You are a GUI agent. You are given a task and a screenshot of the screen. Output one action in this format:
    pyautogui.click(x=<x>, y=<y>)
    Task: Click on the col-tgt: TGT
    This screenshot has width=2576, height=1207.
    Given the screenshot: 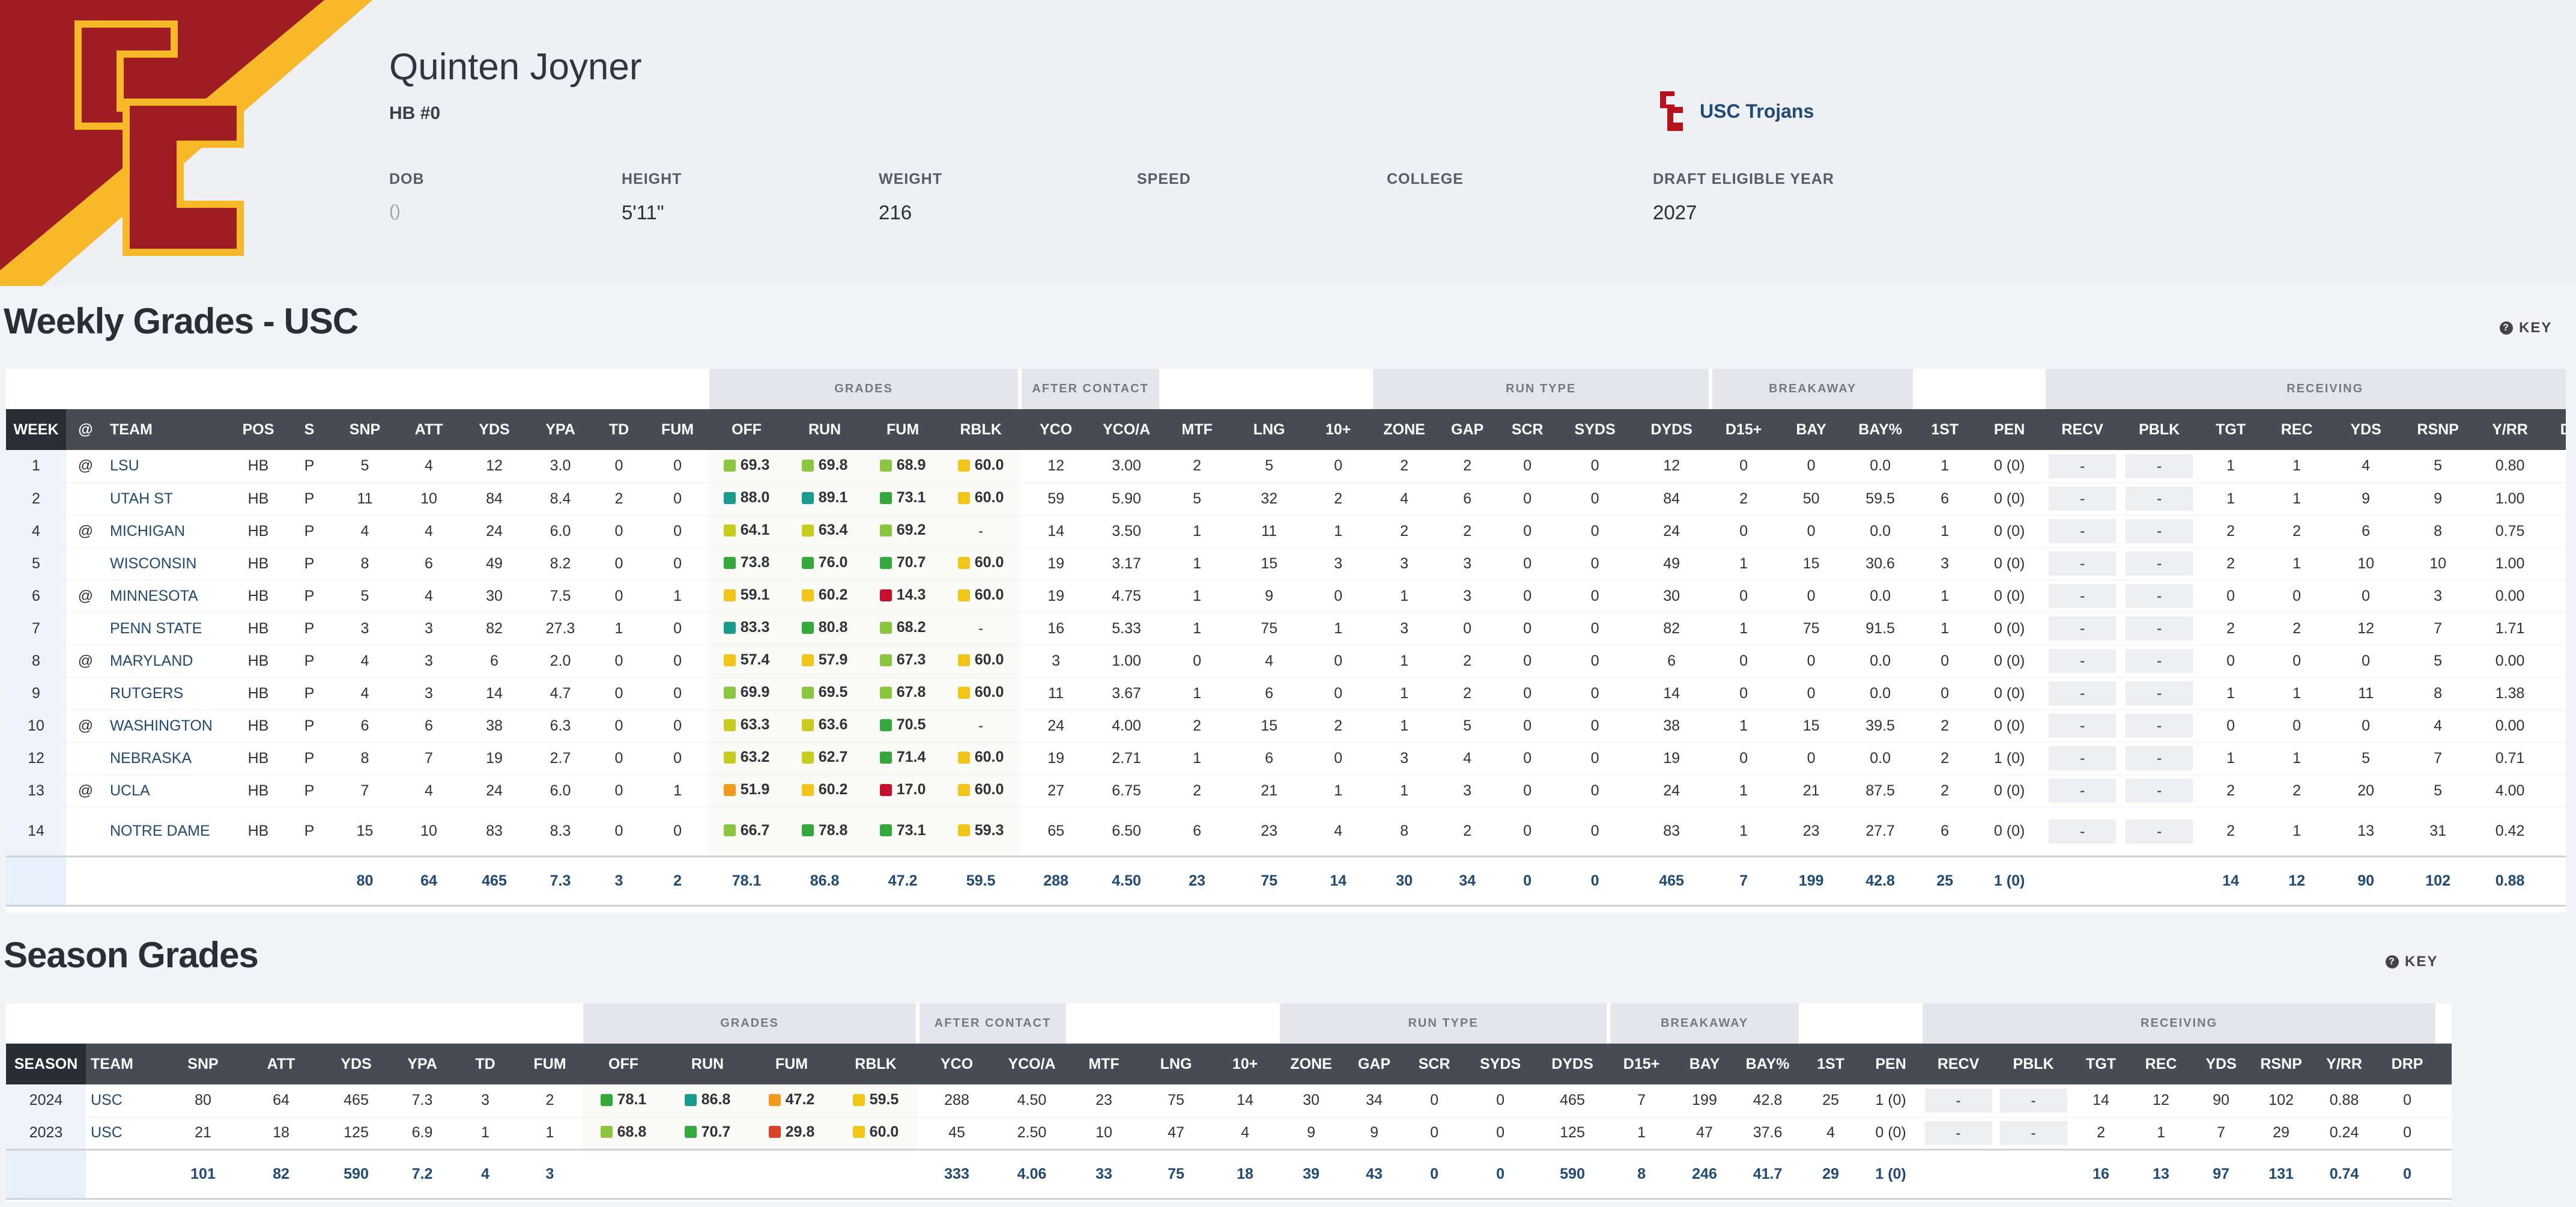 What is the action you would take?
    pyautogui.click(x=2231, y=430)
    